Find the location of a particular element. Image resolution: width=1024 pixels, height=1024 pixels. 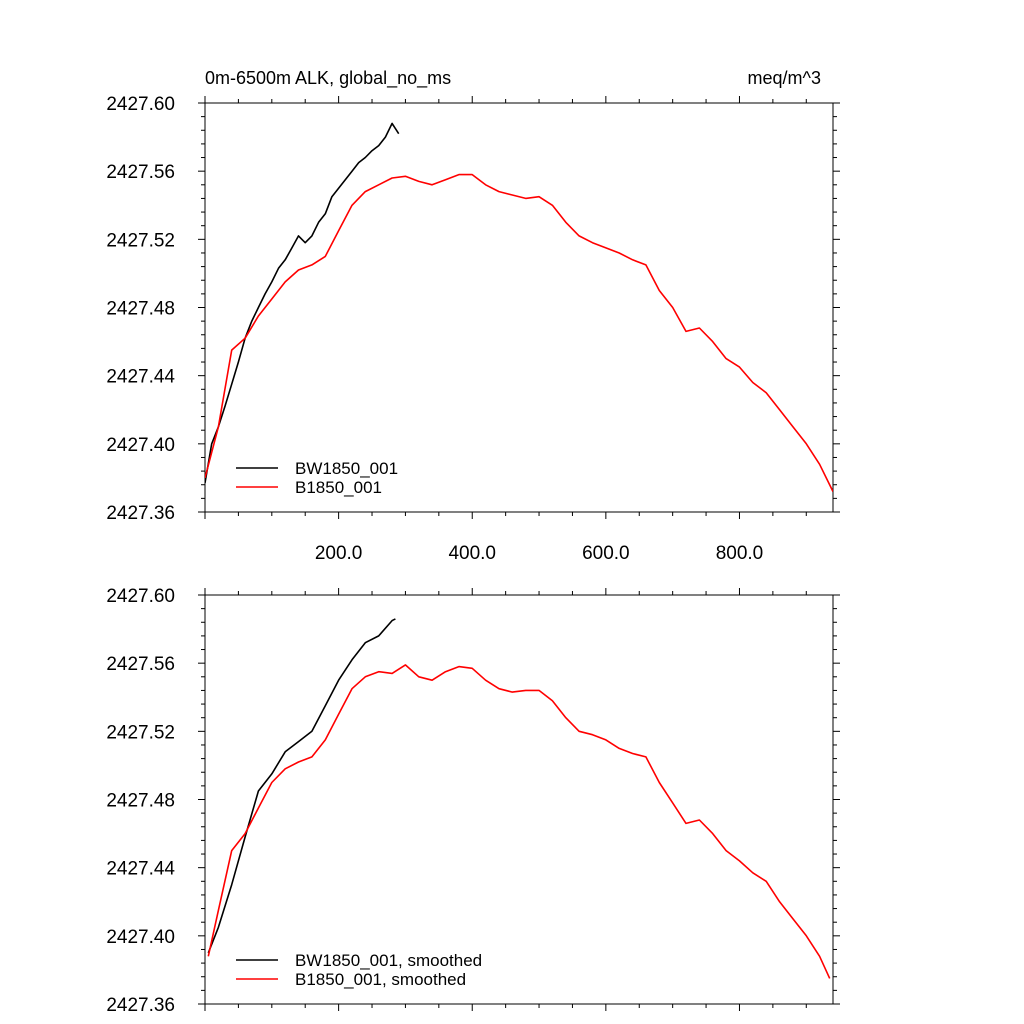

x-tick-label: 600.0 is located at coordinates (606, 553).